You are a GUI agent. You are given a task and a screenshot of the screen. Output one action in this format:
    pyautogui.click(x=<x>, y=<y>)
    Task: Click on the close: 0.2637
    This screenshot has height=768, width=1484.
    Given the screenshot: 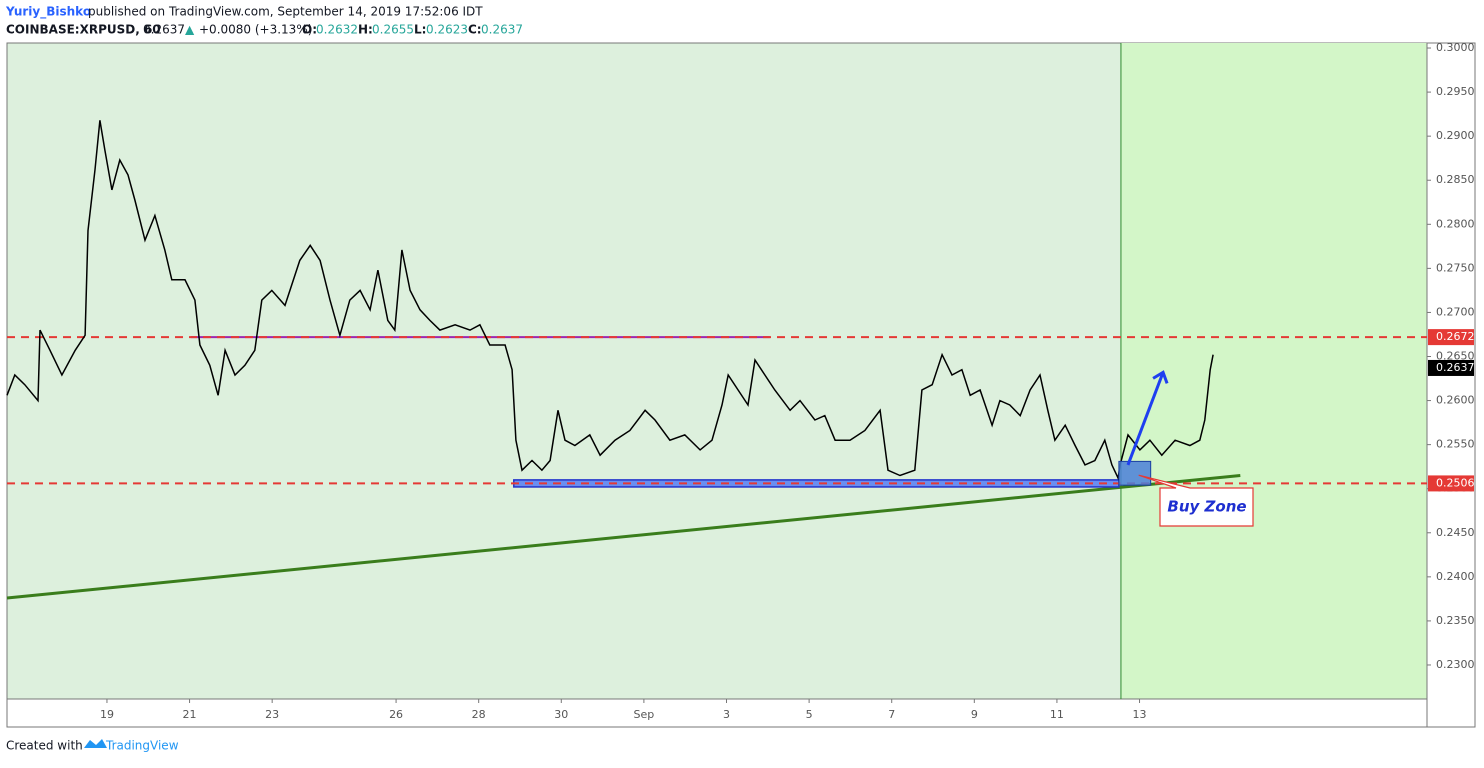 What is the action you would take?
    pyautogui.click(x=502, y=30)
    